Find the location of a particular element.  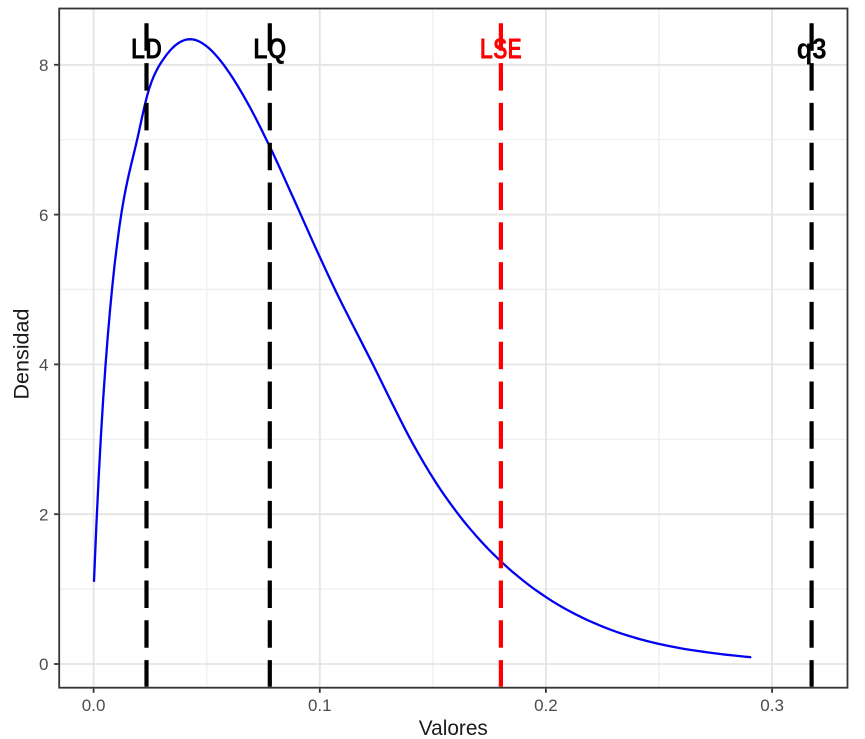

svg-text: 6 is located at coordinates (43, 215).